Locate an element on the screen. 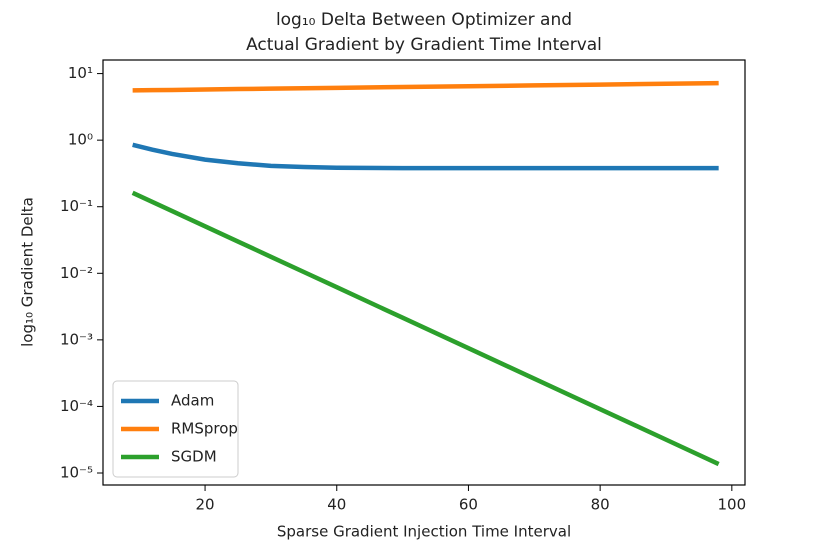  x-tick-label: 20 is located at coordinates (205, 505).